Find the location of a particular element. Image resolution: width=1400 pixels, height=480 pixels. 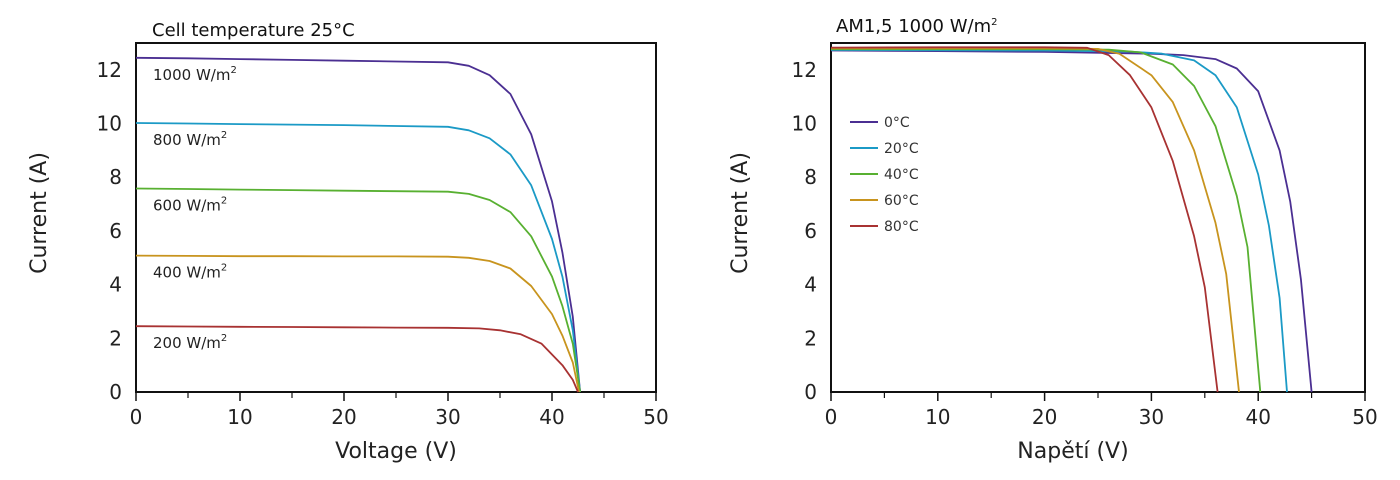

chart-left-y-tick-label: 2 is located at coordinates (115, 338).